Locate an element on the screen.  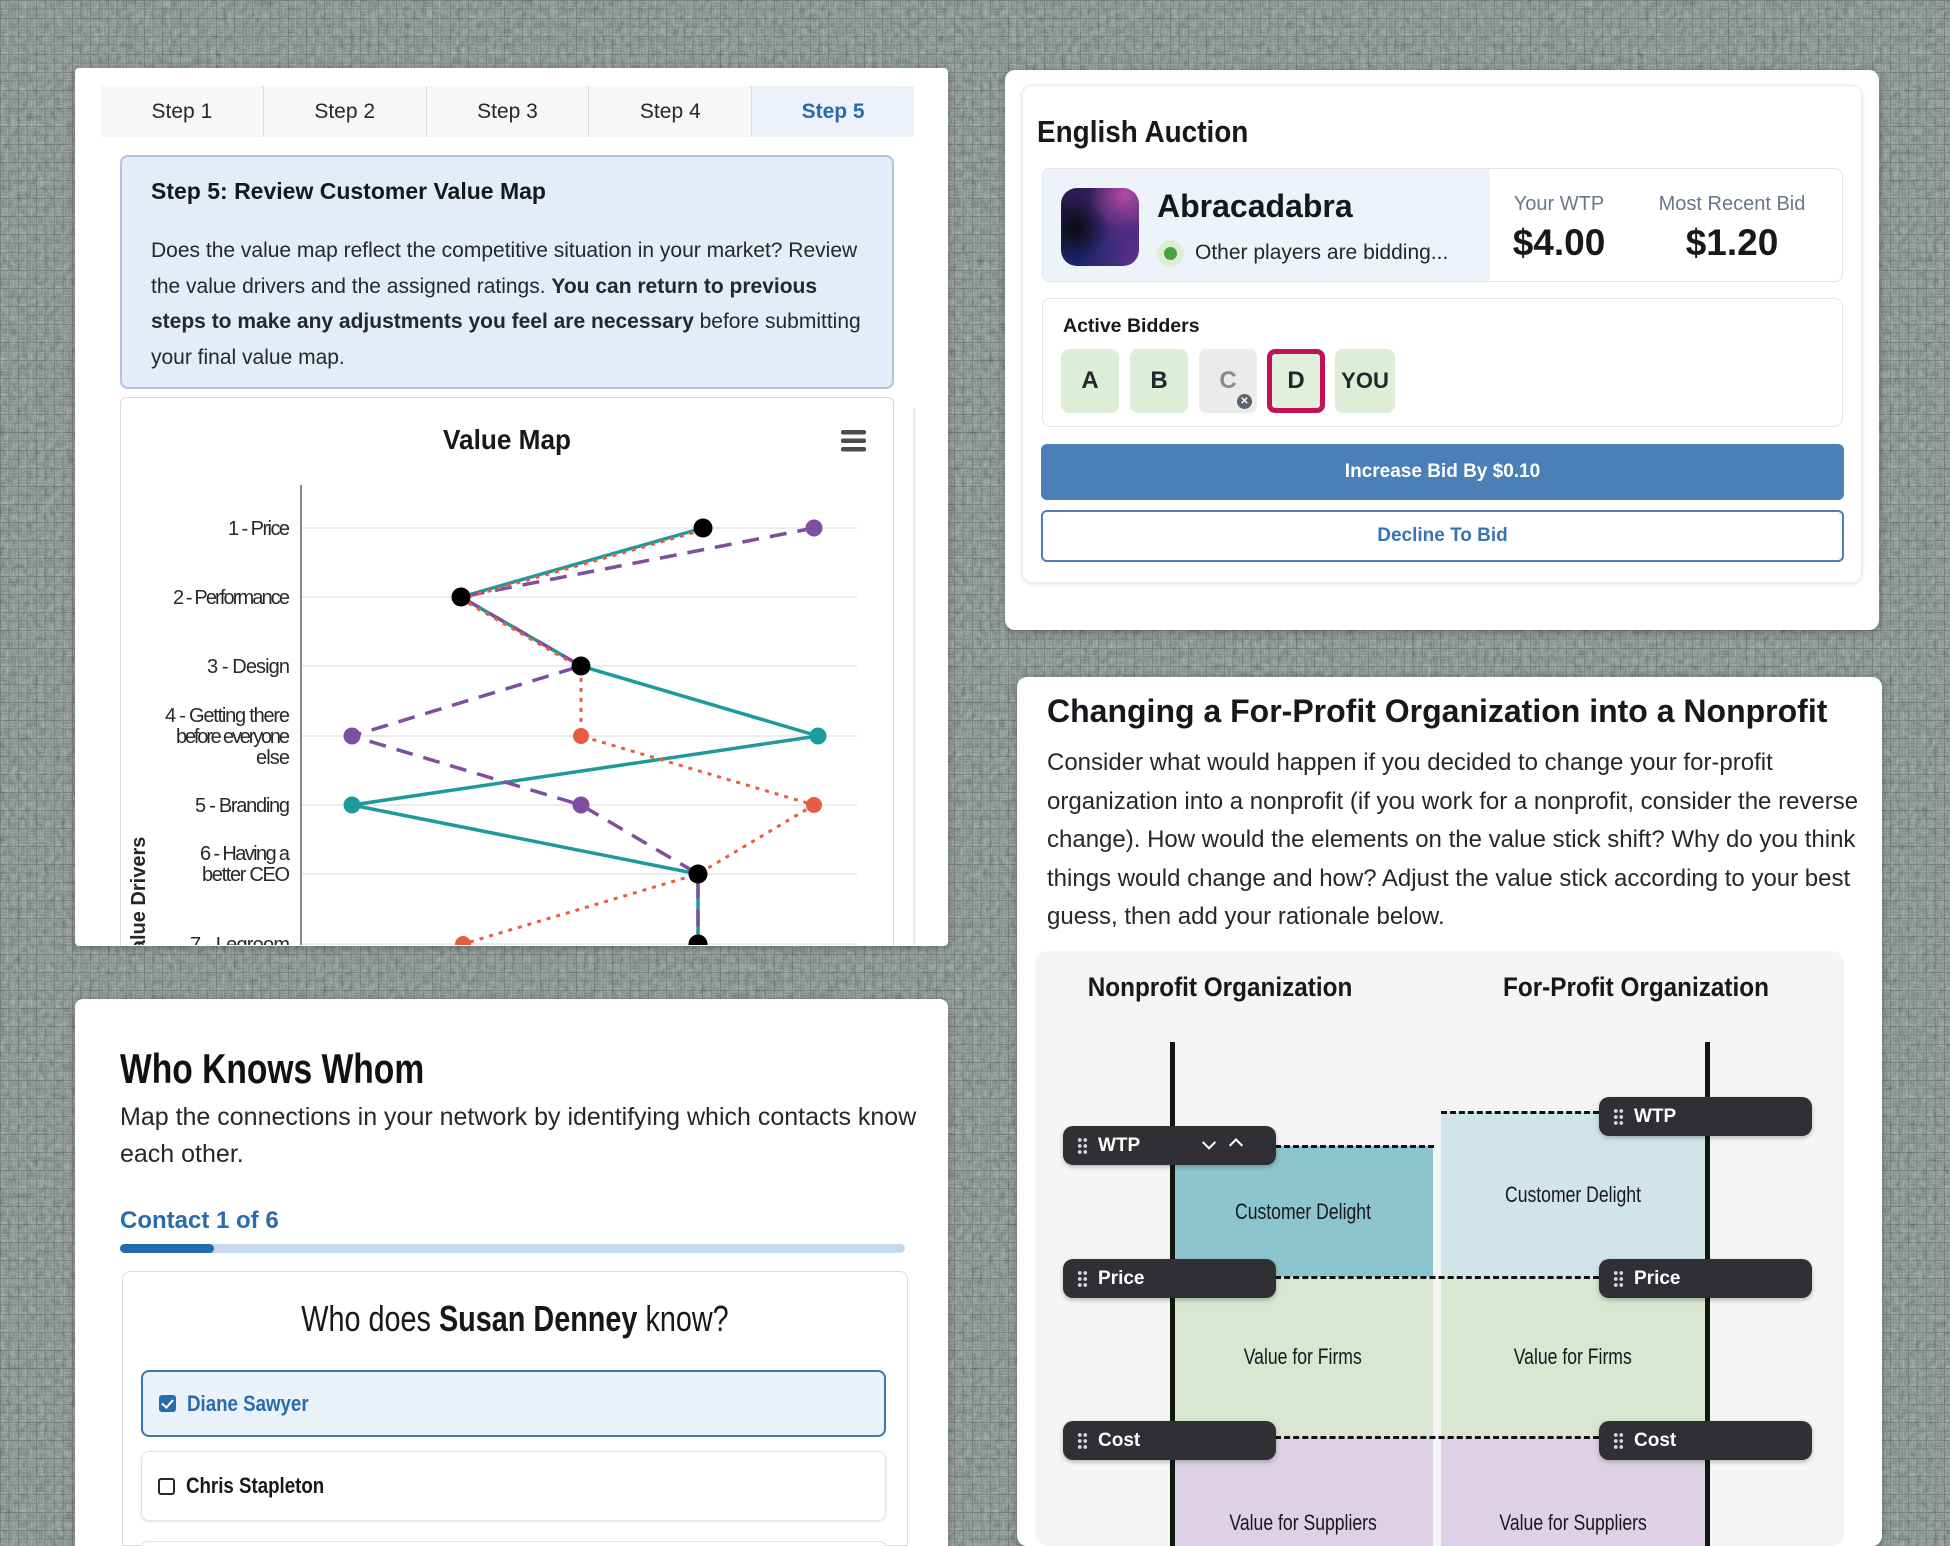
svg-text: 1 - Price is located at coordinates (259, 529).